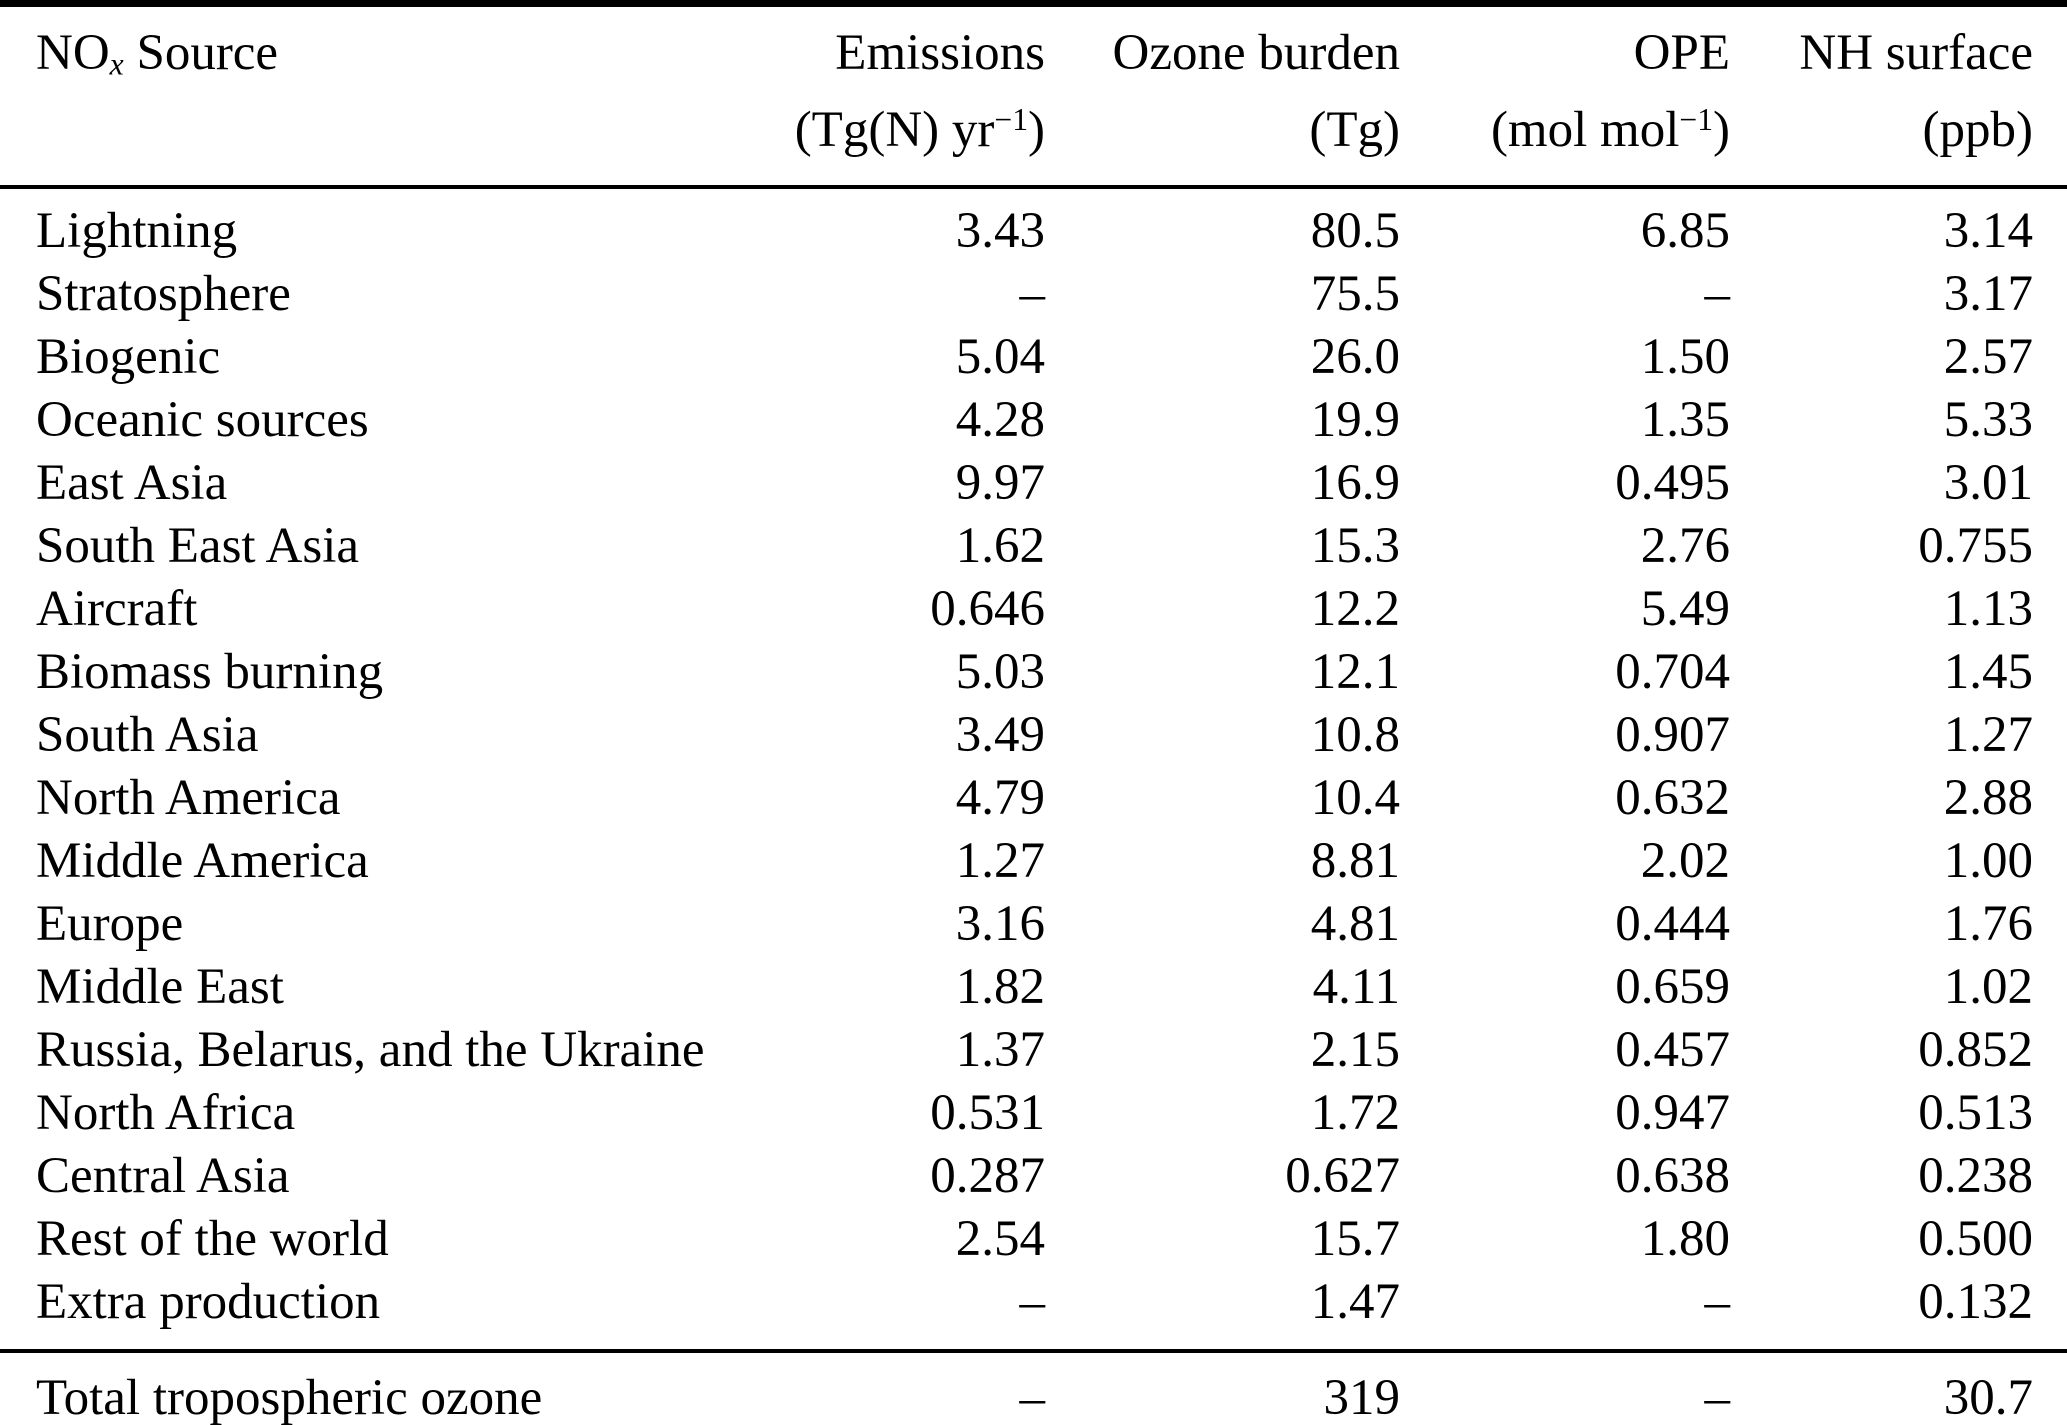  I want to click on cell-ope: 0.495, so click(1672, 482).